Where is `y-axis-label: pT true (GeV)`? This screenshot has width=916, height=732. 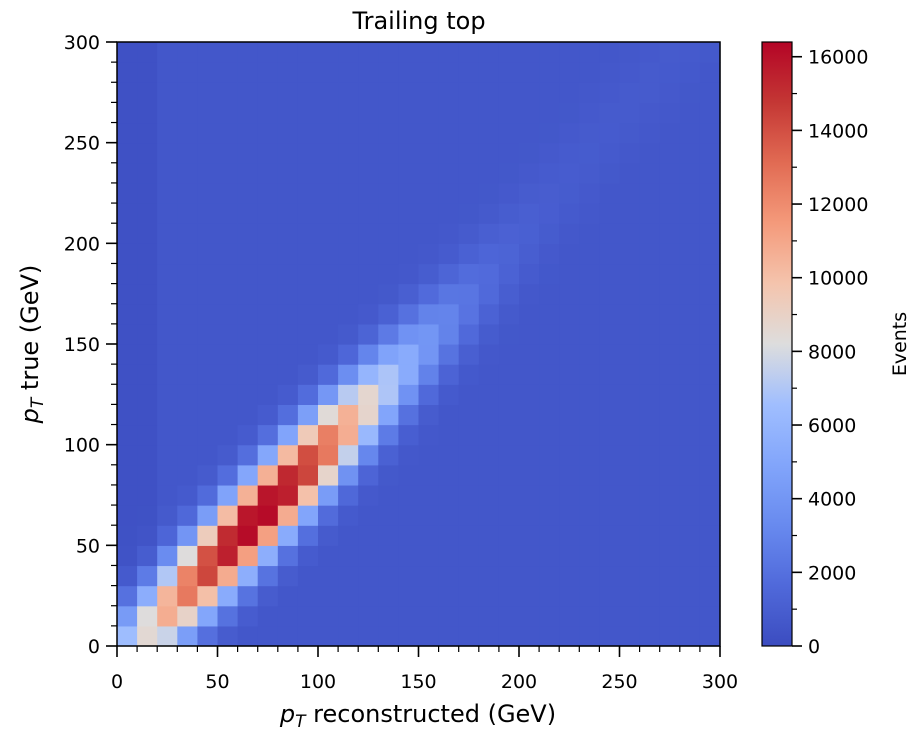
y-axis-label: pT true (GeV) is located at coordinates (32, 345).